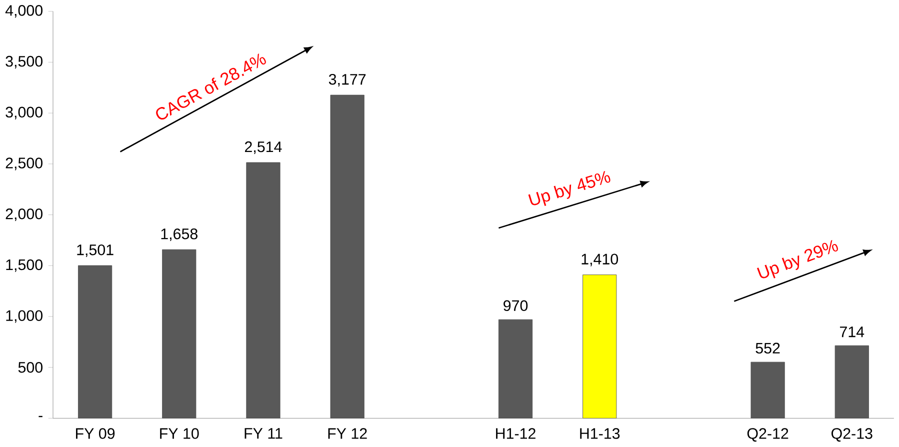 This screenshot has height=447, width=899. I want to click on annotation: Up by 29%, so click(797, 259).